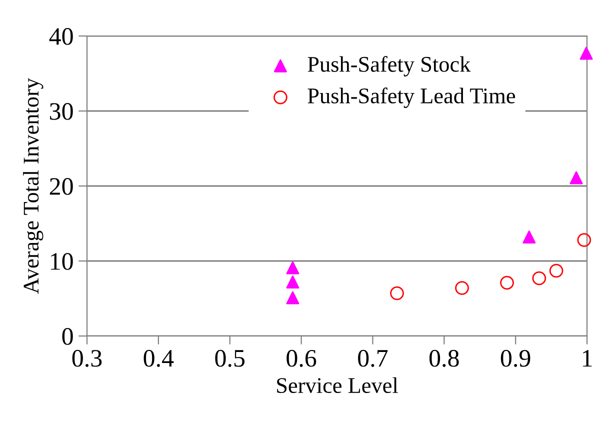 The height and width of the screenshot is (435, 603). What do you see at coordinates (389, 66) in the screenshot?
I see `legend-label: Push-Safety Stock` at bounding box center [389, 66].